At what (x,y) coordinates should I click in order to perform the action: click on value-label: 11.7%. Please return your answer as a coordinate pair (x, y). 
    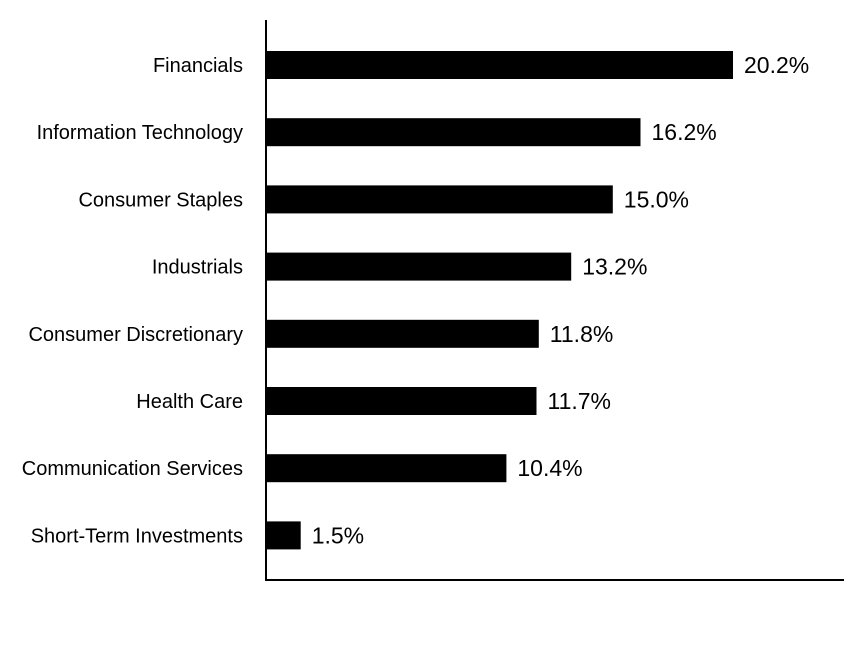
    Looking at the image, I should click on (580, 401).